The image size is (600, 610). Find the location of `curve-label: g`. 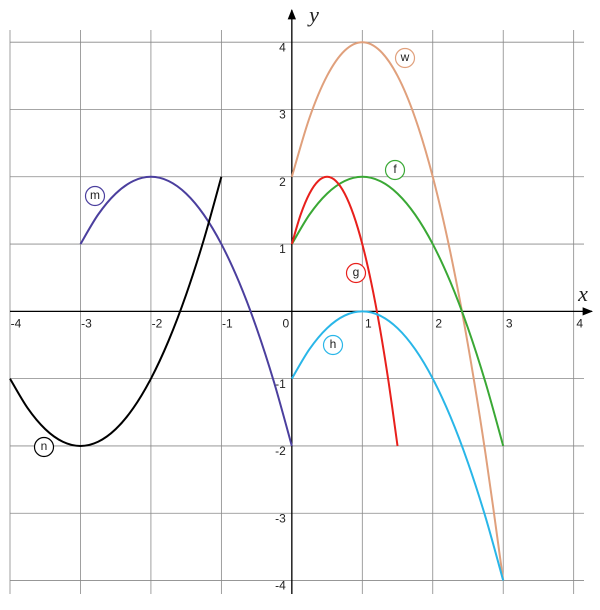

curve-label: g is located at coordinates (356, 272).